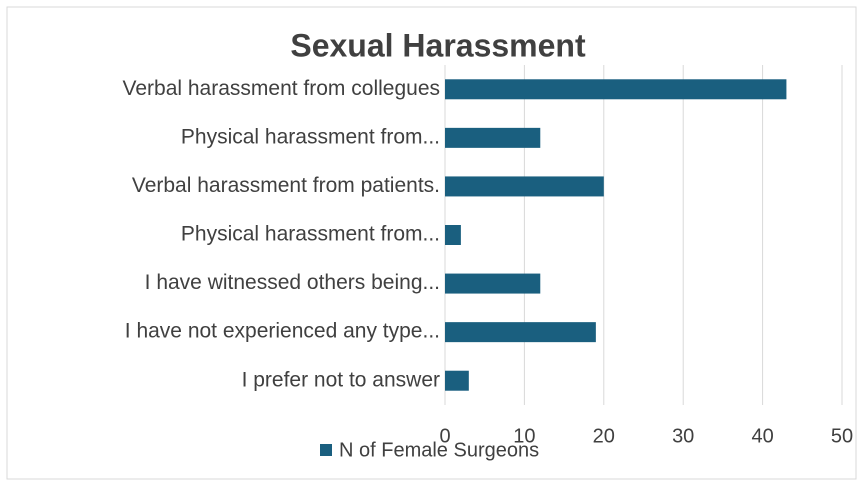 The width and height of the screenshot is (860, 489). I want to click on y-tick-label: Verbal harassment from collegues, so click(282, 88).